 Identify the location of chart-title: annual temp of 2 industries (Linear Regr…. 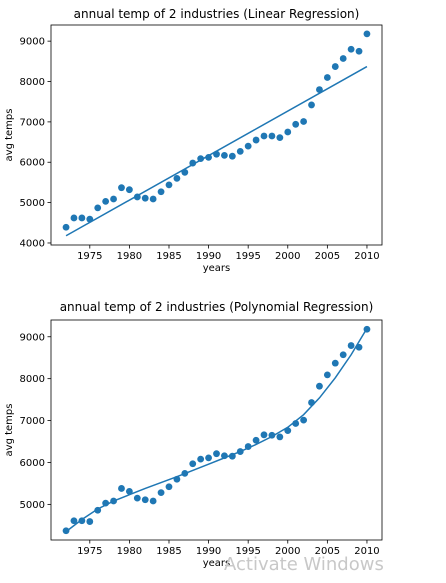
(217, 14).